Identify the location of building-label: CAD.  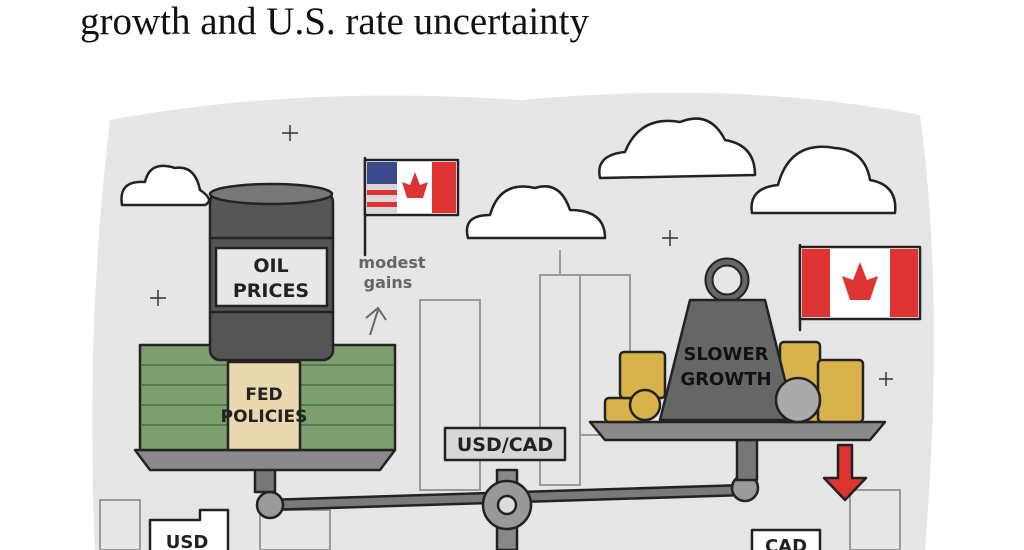
(786, 543).